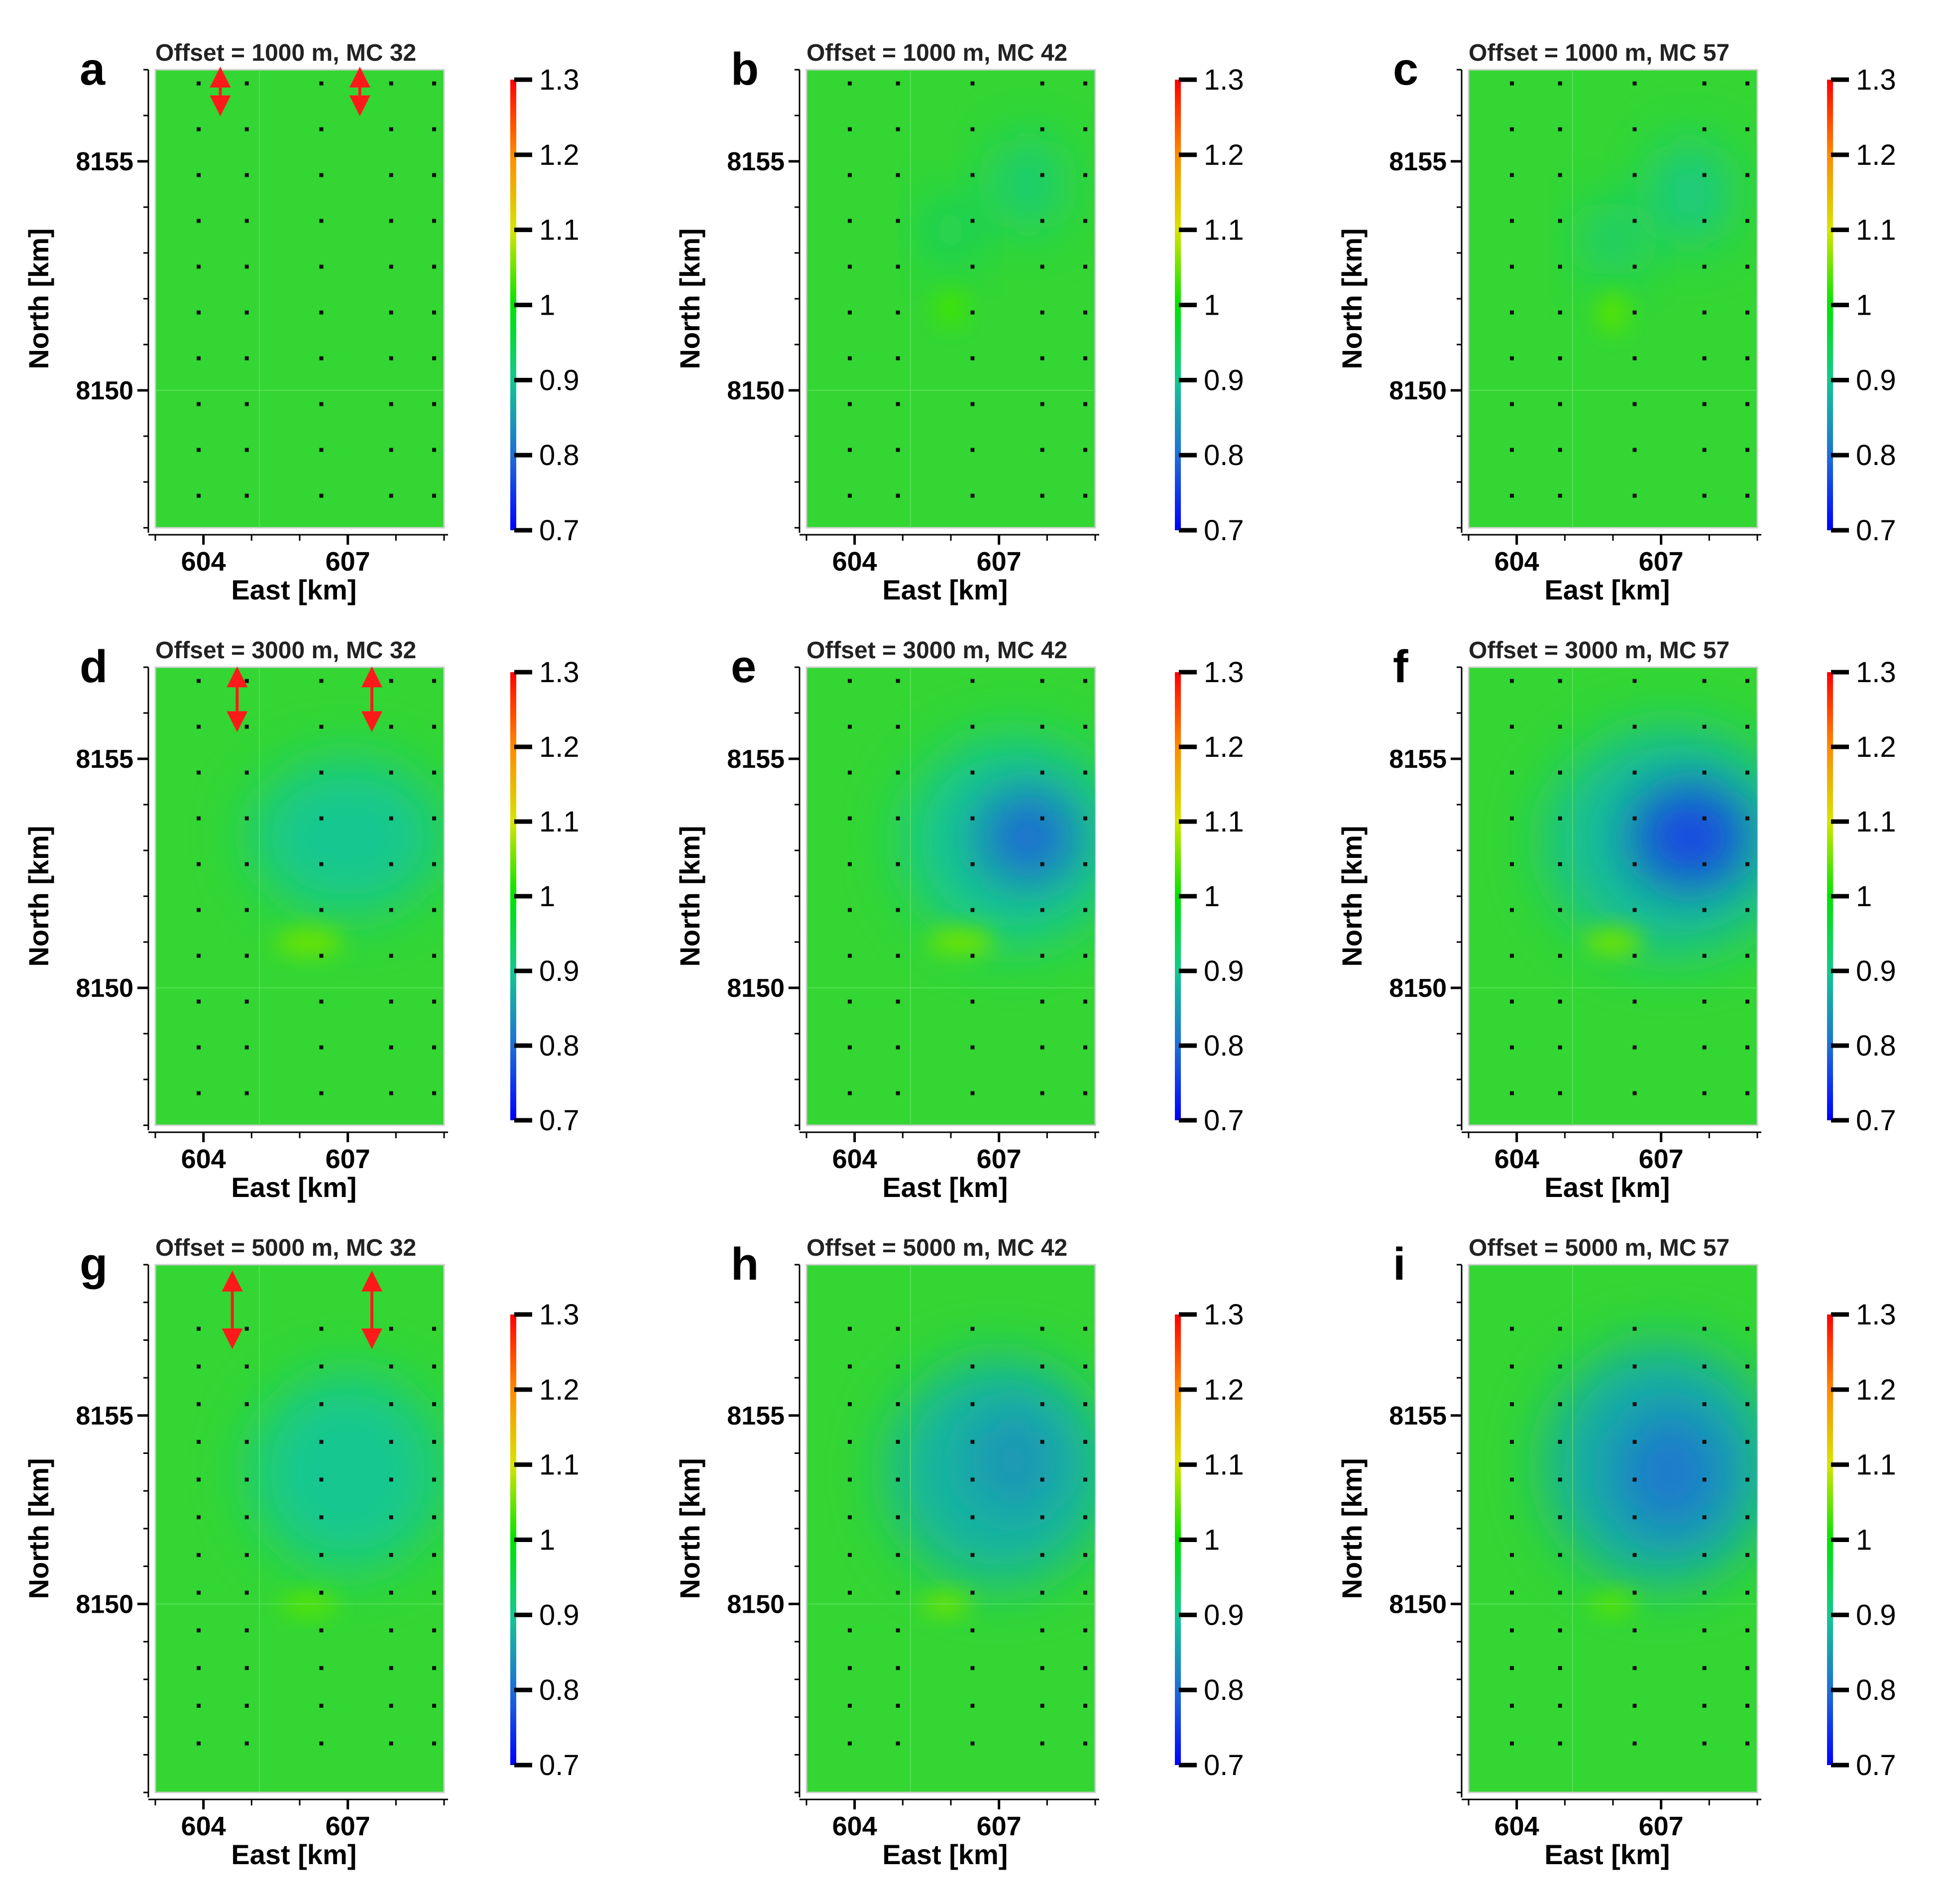  I want to click on heatmap-field, so click(299, 299).